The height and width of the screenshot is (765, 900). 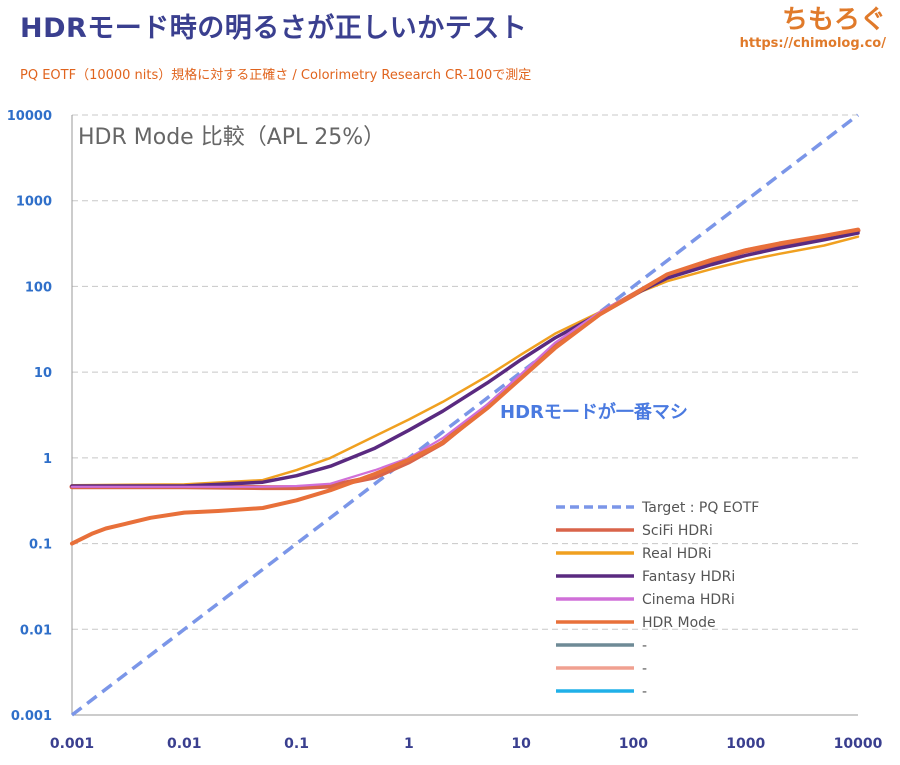 What do you see at coordinates (34, 202) in the screenshot?
I see `y-tick-label: 1000` at bounding box center [34, 202].